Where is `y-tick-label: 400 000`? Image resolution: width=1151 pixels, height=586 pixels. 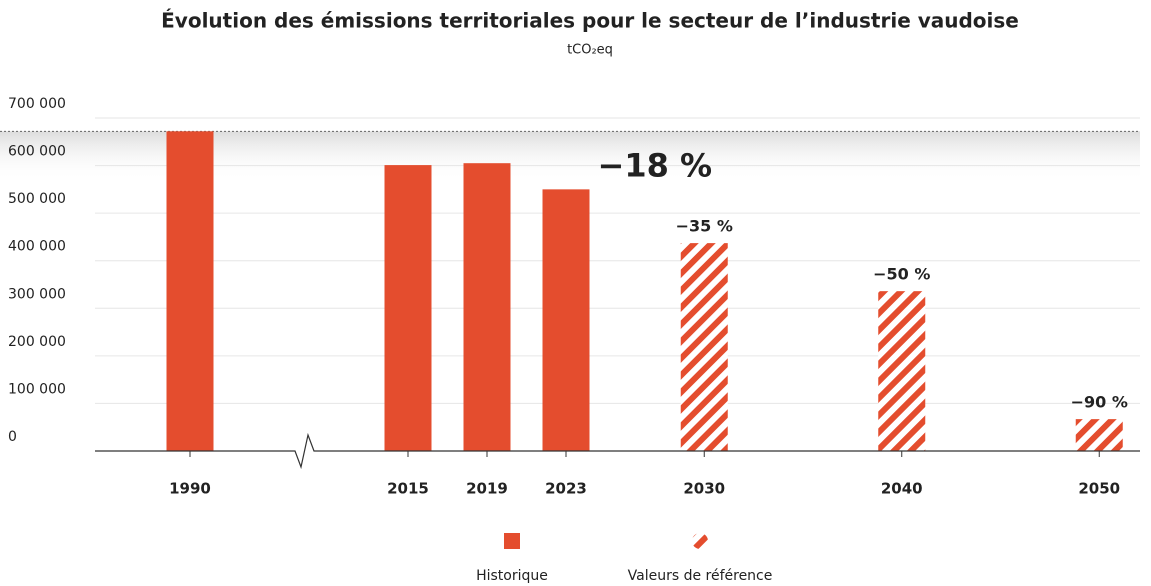 y-tick-label: 400 000 is located at coordinates (37, 247).